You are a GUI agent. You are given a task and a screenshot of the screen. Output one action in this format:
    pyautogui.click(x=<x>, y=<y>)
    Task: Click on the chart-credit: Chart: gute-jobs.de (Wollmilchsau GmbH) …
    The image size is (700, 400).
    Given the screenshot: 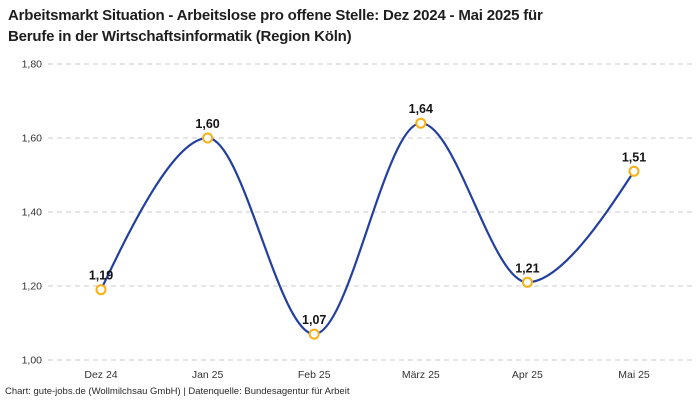 What is the action you would take?
    pyautogui.click(x=177, y=391)
    